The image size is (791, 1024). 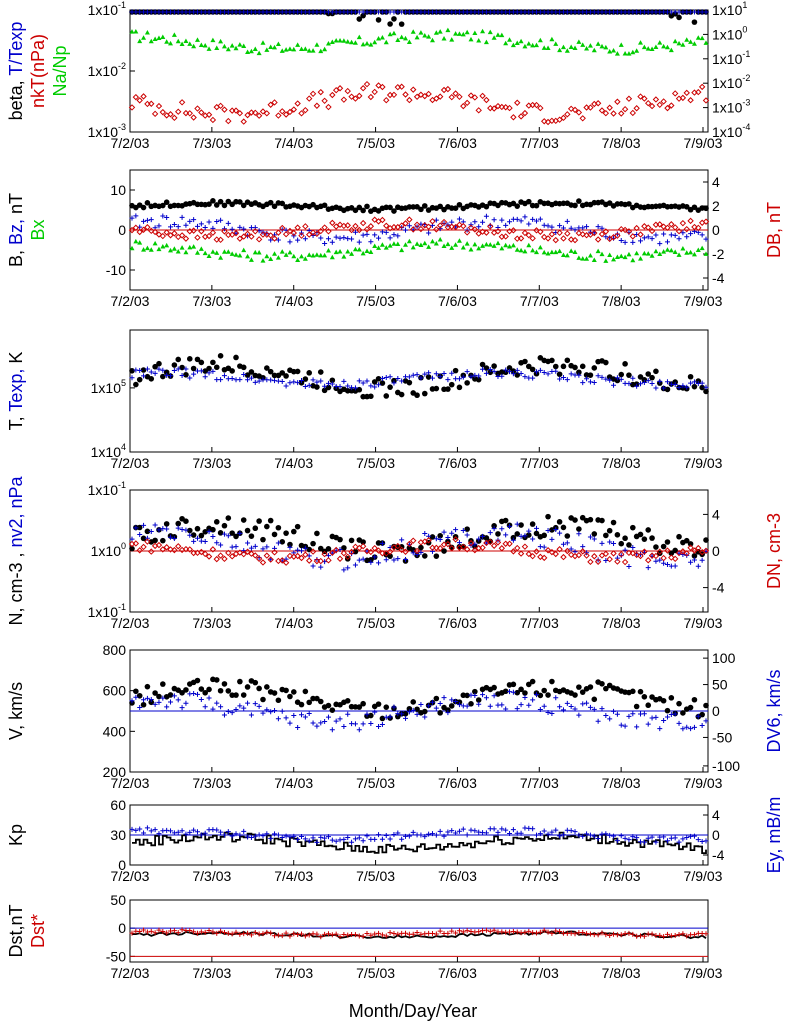 I want to click on x-tick-label: 7/6/03, so click(x=457, y=783).